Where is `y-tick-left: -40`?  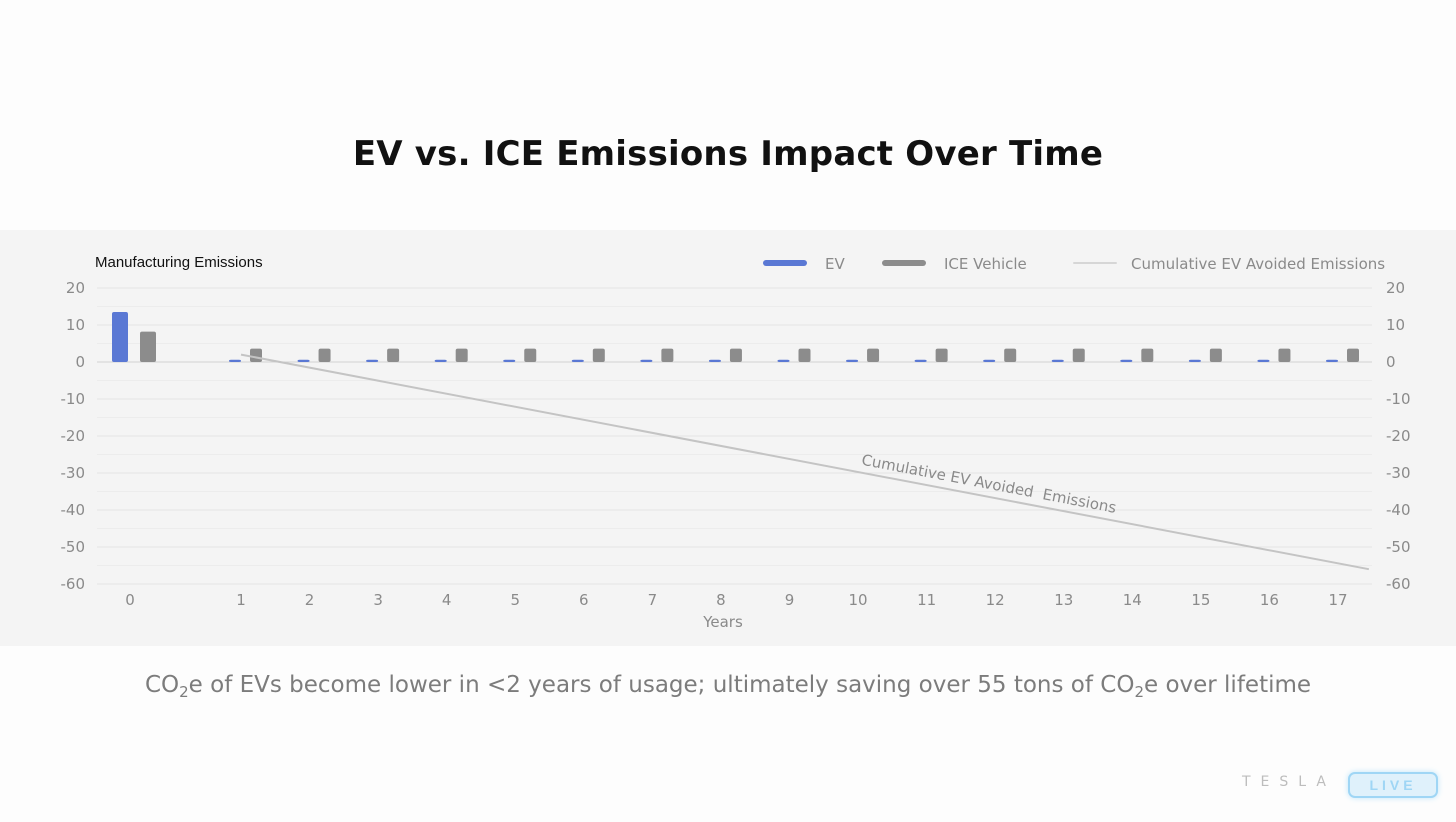 y-tick-left: -40 is located at coordinates (73, 510).